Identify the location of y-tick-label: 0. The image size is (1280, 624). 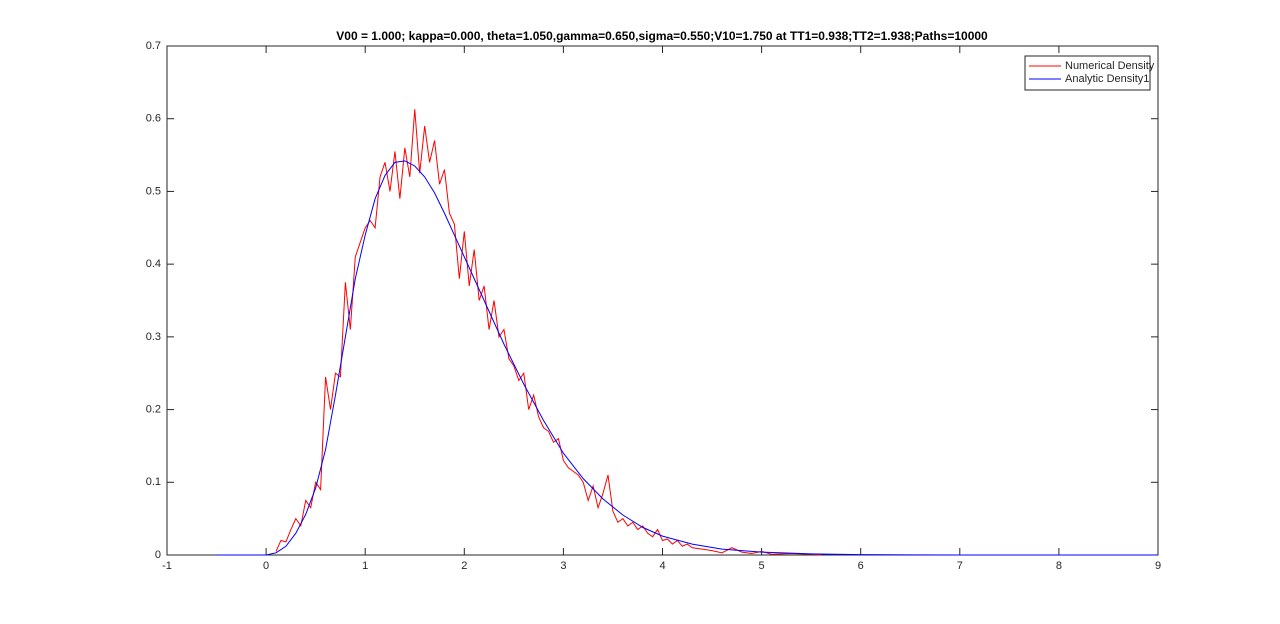
(158, 555).